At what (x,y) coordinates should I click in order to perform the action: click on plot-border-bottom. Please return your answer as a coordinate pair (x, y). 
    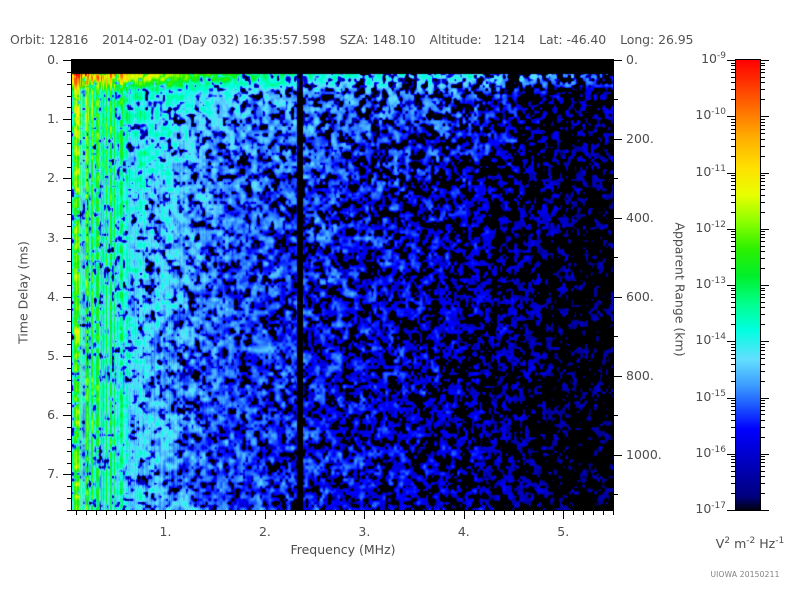
    Looking at the image, I should click on (342, 510).